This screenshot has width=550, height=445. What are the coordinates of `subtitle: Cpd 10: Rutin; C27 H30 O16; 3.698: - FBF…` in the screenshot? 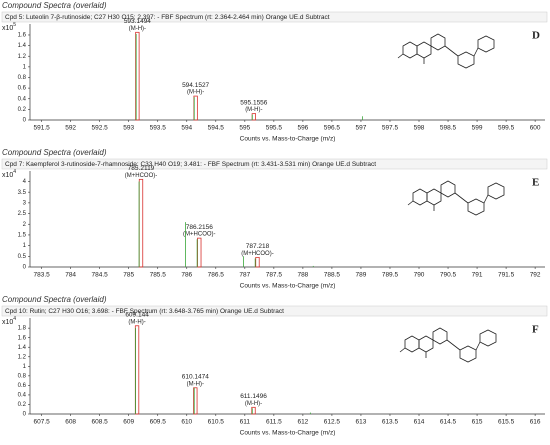 It's located at (144, 311).